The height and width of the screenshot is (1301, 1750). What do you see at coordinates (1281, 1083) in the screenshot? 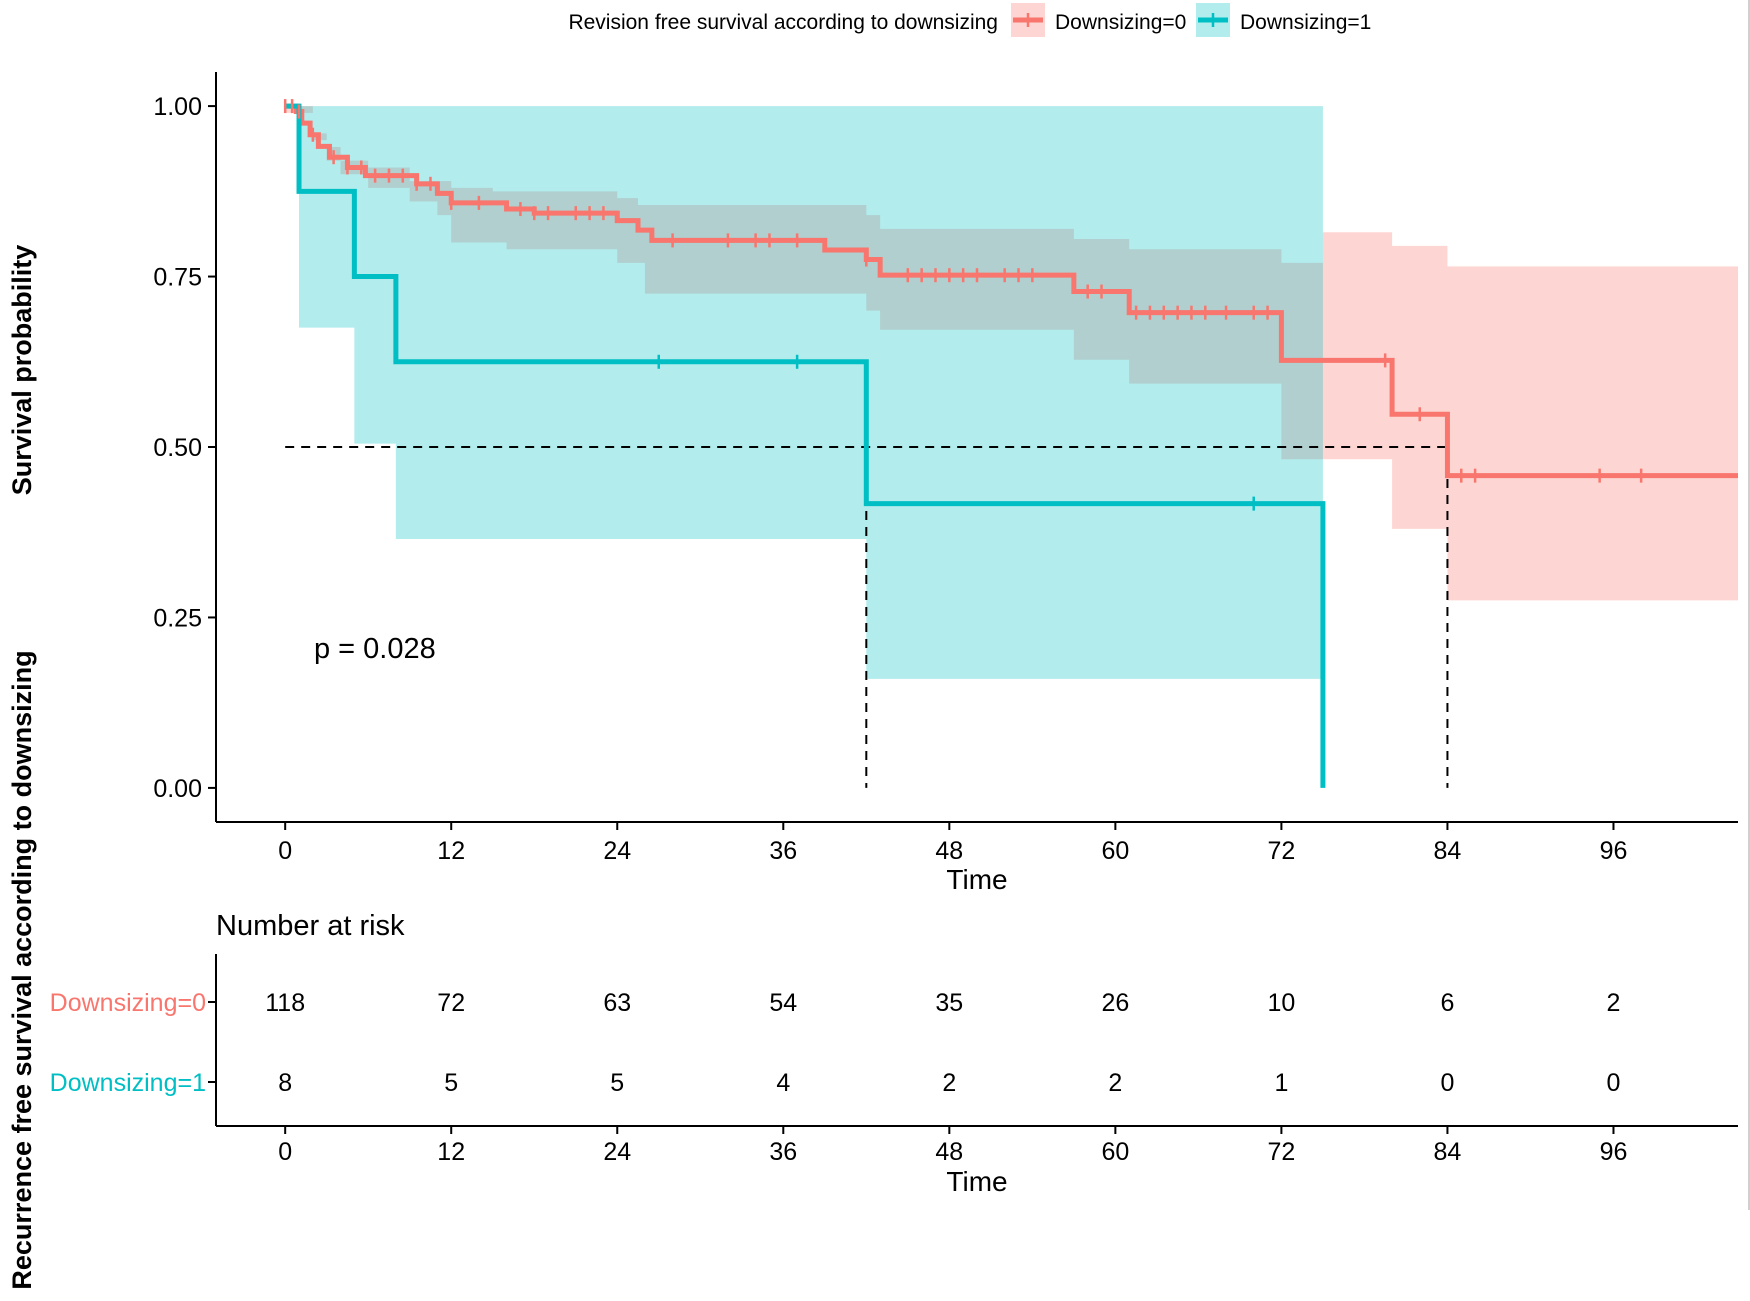
I see `risk-count: 1` at bounding box center [1281, 1083].